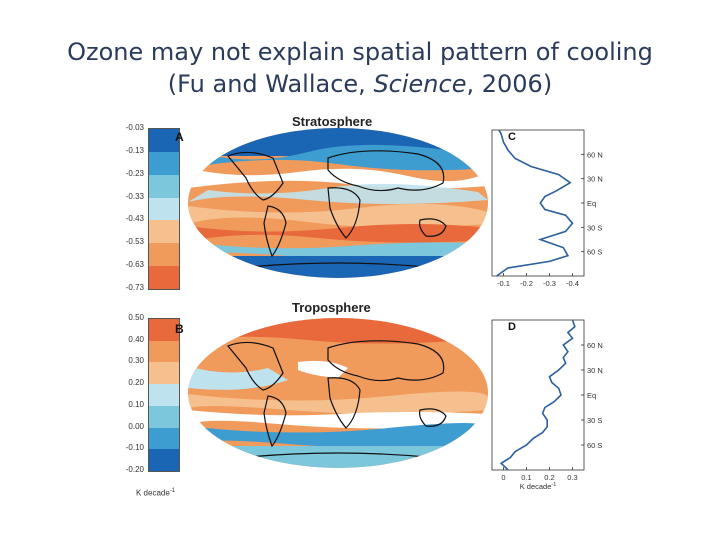 The width and height of the screenshot is (720, 540). I want to click on x-tick-label: 0.3, so click(572, 477).